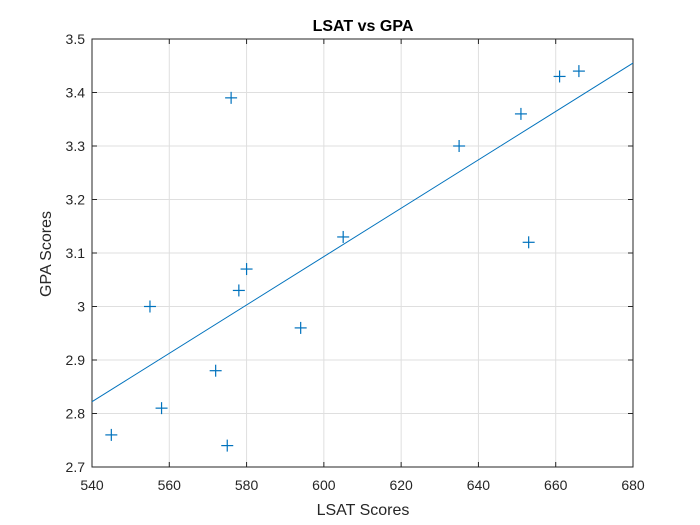 The image size is (700, 525). I want to click on x-tick-label: 540, so click(92, 485).